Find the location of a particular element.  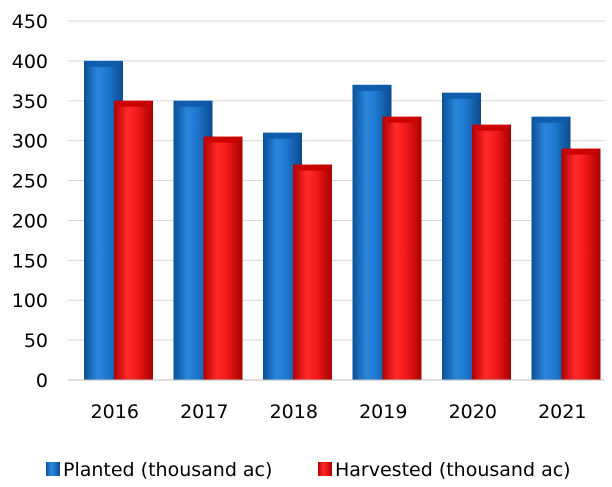

y-tick-label: 300 is located at coordinates (30, 142).